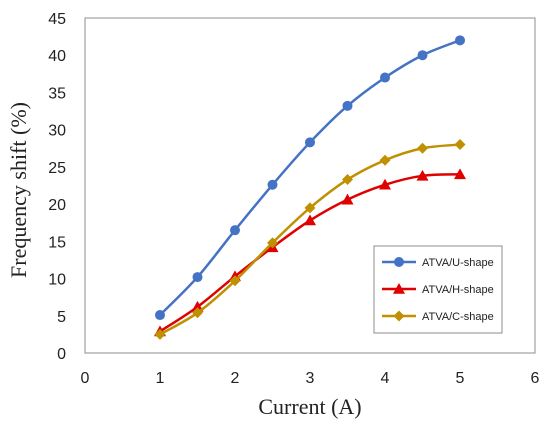 The height and width of the screenshot is (425, 550). Describe the element at coordinates (57, 168) in the screenshot. I see `y-tick-label: 25` at that location.